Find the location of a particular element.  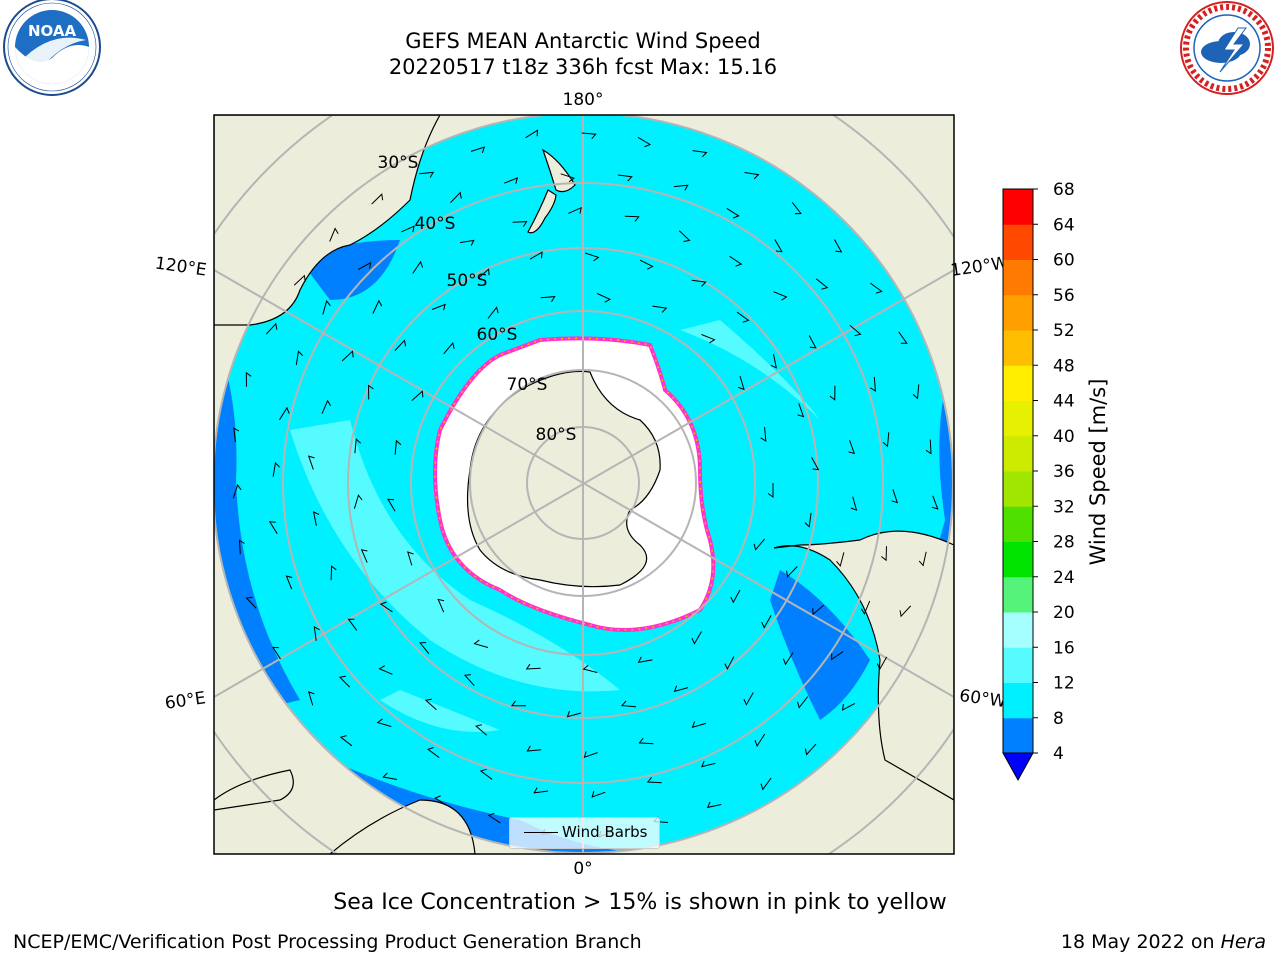

colorbar-tick-label: 20 is located at coordinates (1064, 613).